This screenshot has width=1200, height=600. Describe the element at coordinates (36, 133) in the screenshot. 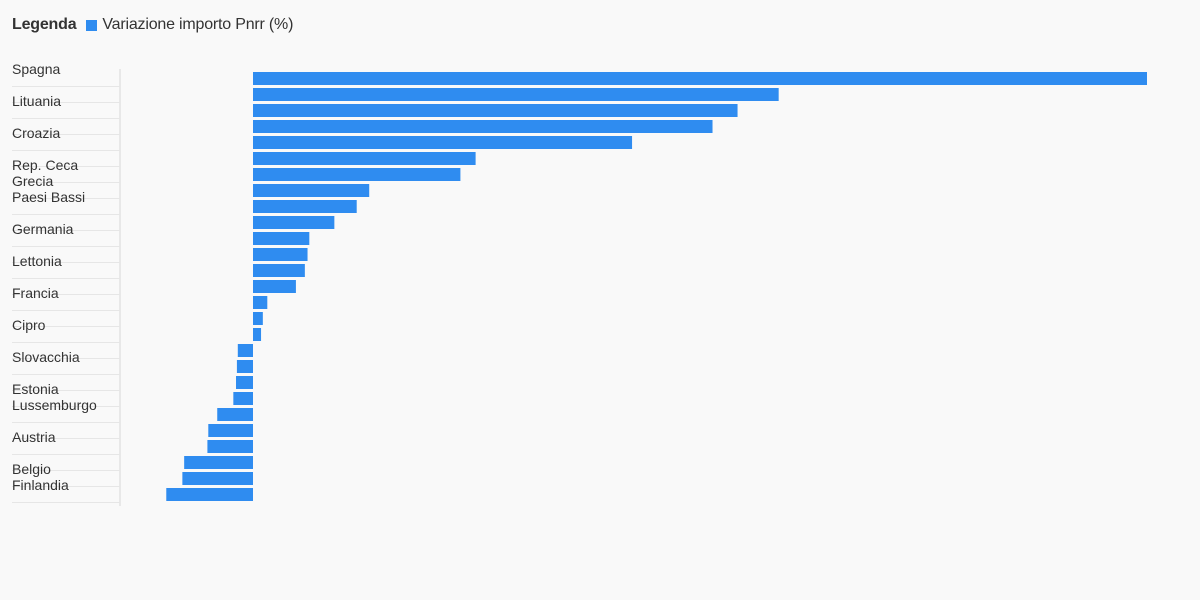

I see `category-label: Croazia` at that location.